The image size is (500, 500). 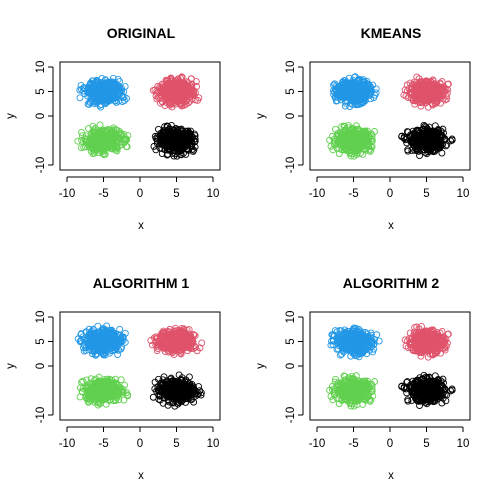 What do you see at coordinates (141, 283) in the screenshot?
I see `panel-title: ALGORITHM 1` at bounding box center [141, 283].